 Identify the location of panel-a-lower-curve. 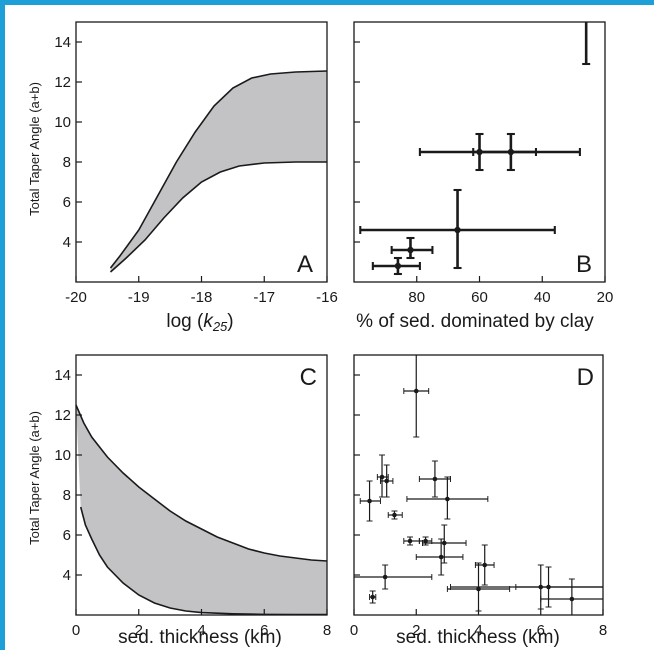
(218, 217).